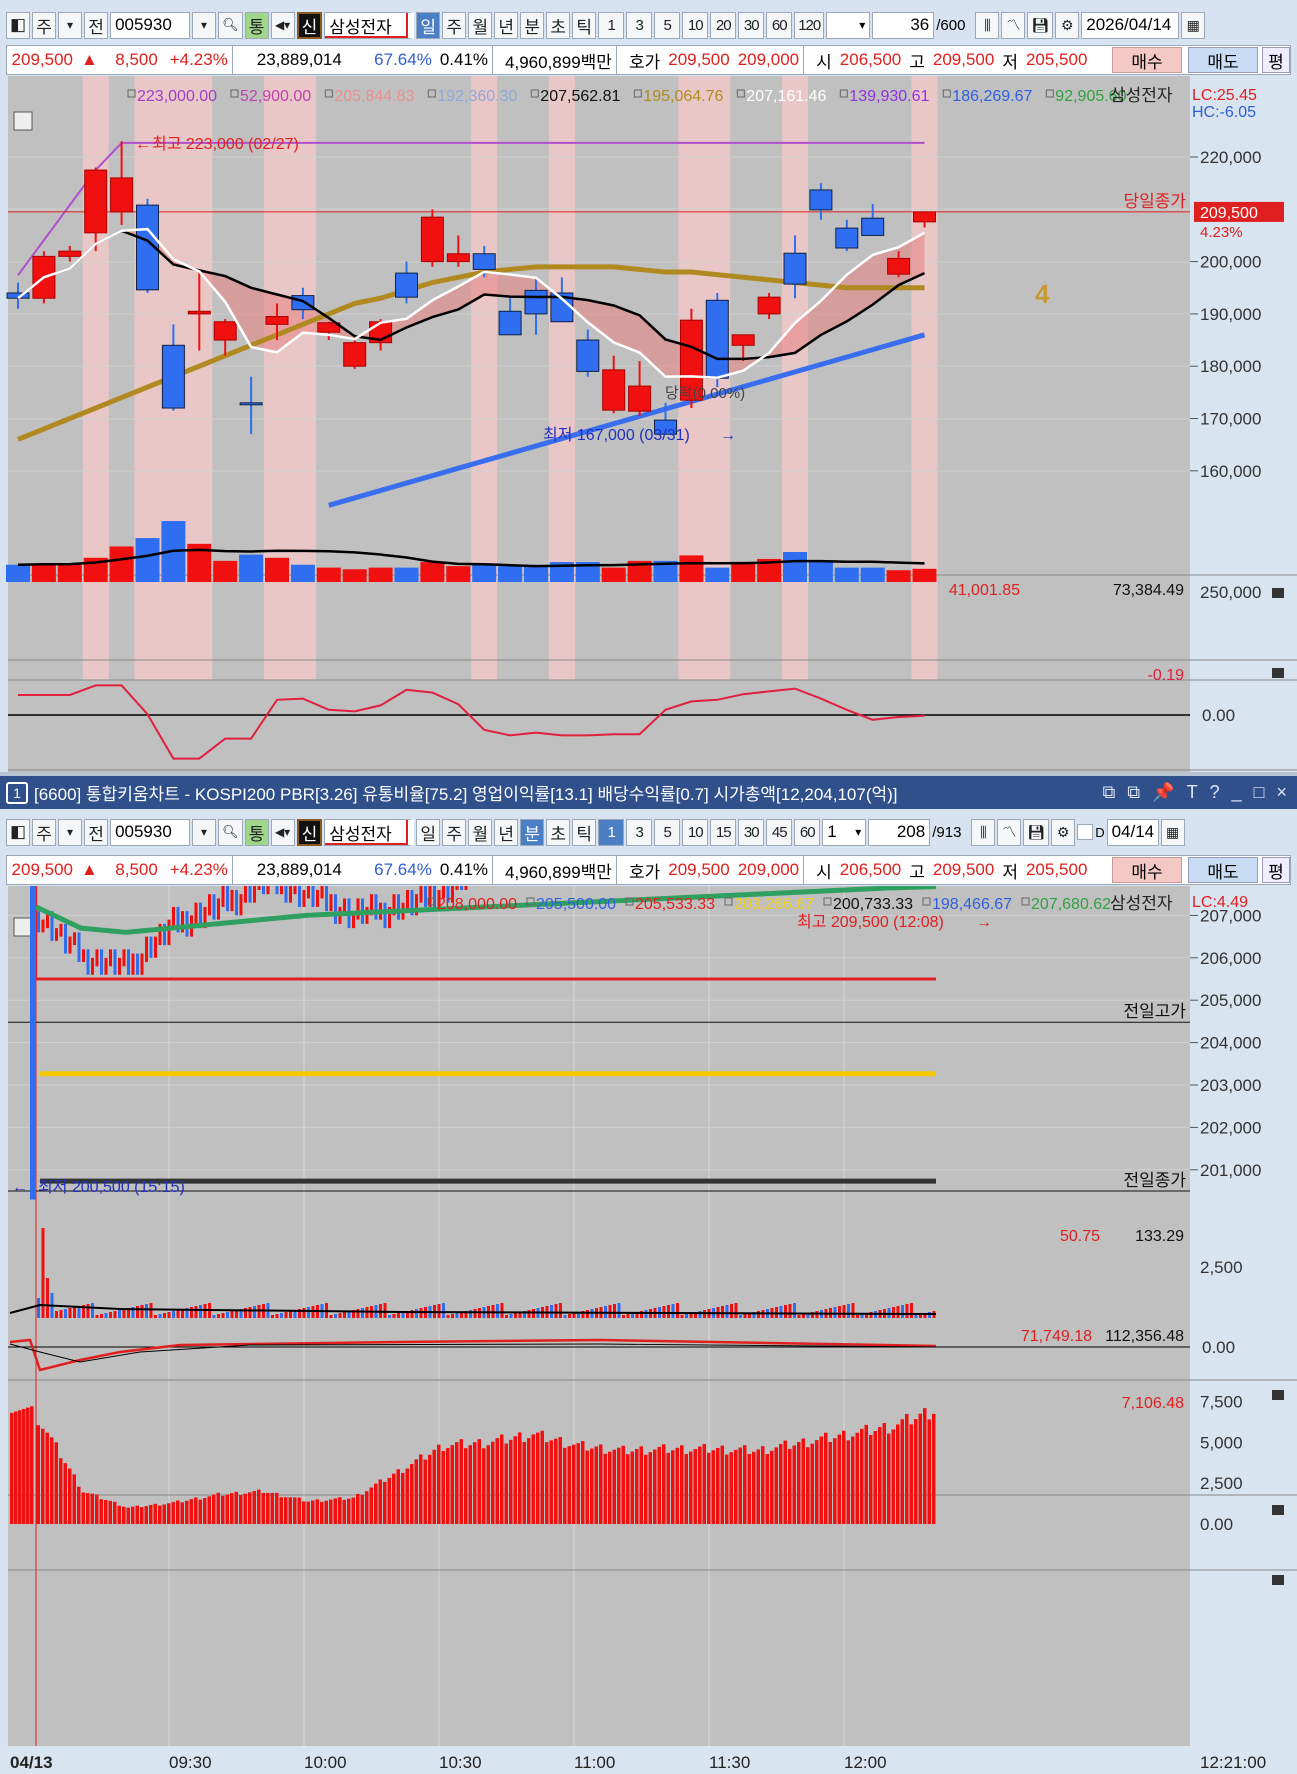 The height and width of the screenshot is (1774, 1297). What do you see at coordinates (899, 832) in the screenshot?
I see `bar-count-input: 208` at bounding box center [899, 832].